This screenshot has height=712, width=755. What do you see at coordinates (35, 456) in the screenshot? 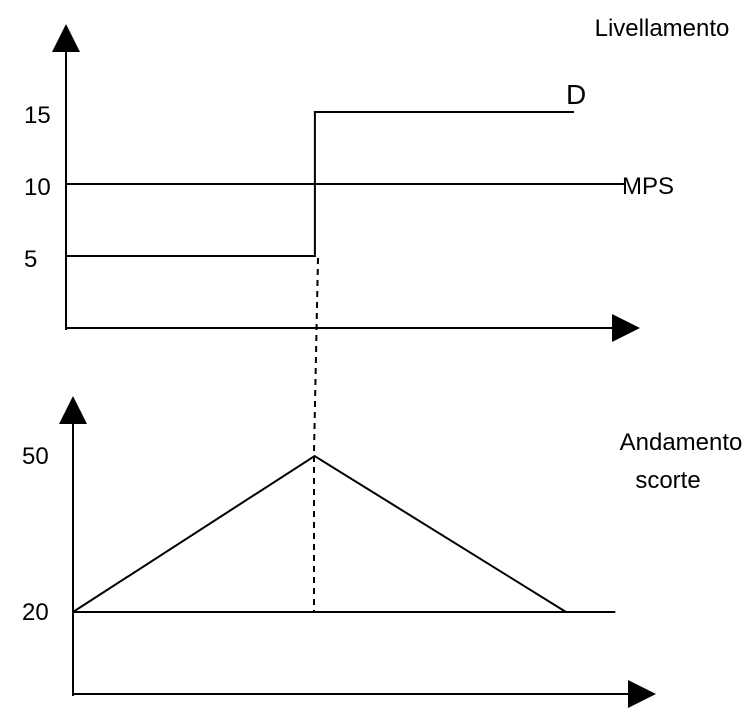
I see `bottom-y-tick-50: 50` at bounding box center [35, 456].